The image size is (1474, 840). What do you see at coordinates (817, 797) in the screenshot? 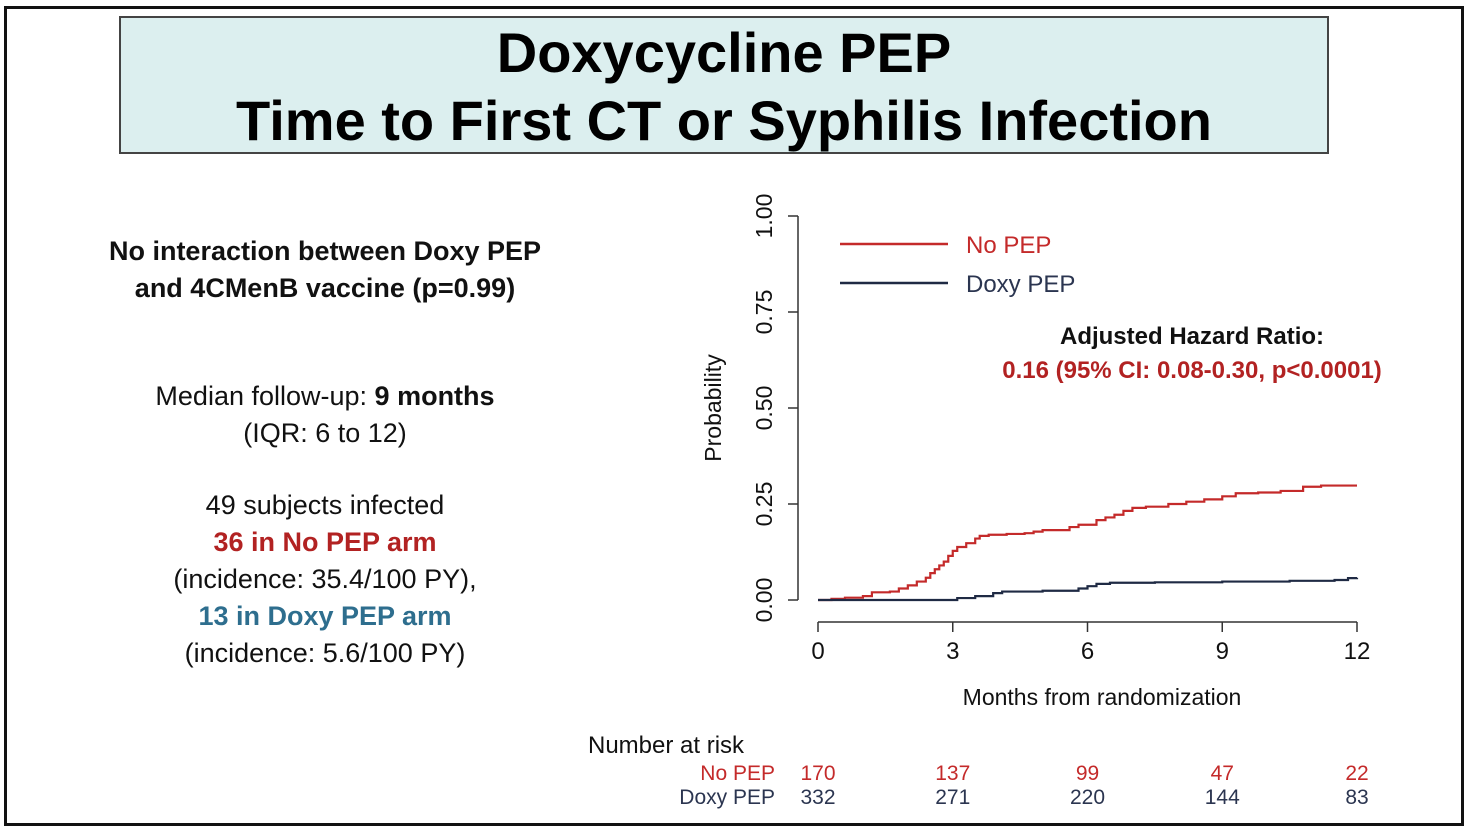
I see `risk-value-doxy-pep: 332` at bounding box center [817, 797].